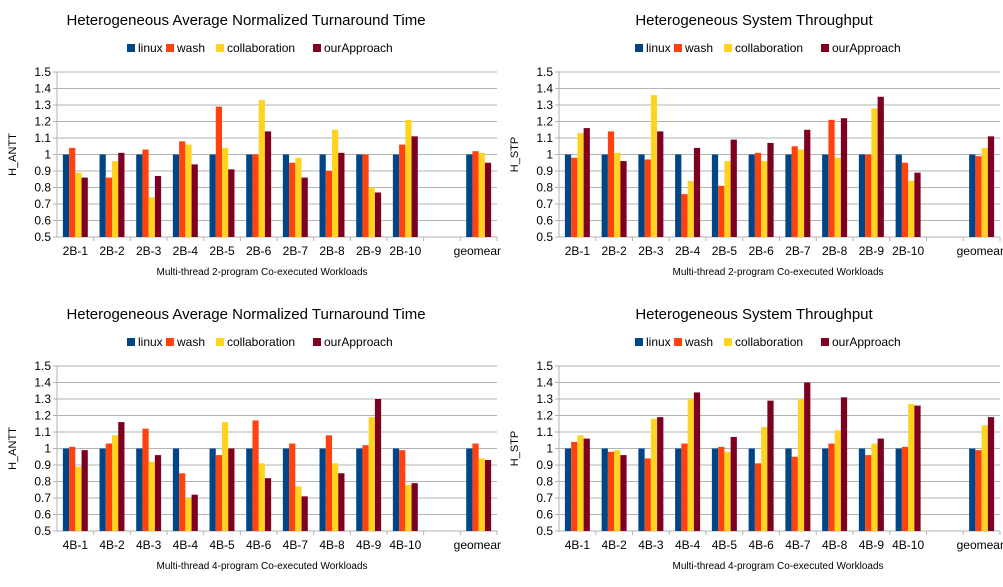 The image size is (1003, 587). Describe the element at coordinates (42, 72) in the screenshot. I see `y-tick-label: 1.5` at that location.